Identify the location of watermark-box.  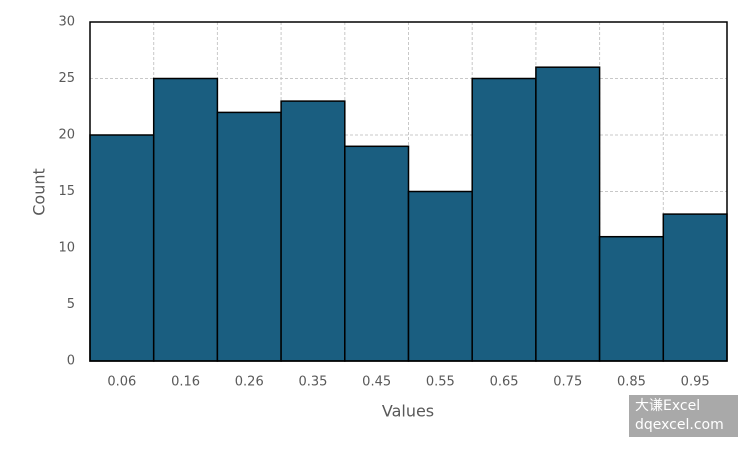
(683, 416).